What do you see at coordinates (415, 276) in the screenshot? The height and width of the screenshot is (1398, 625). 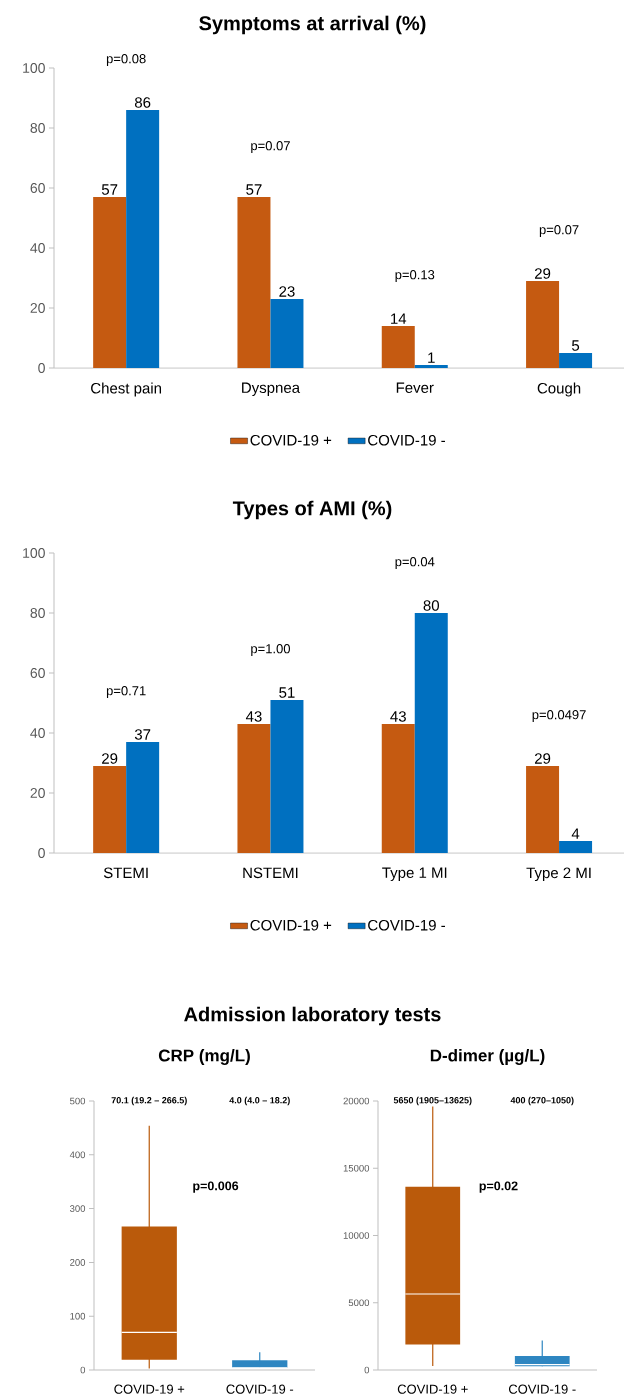 I see `annotation: p=0.13` at bounding box center [415, 276].